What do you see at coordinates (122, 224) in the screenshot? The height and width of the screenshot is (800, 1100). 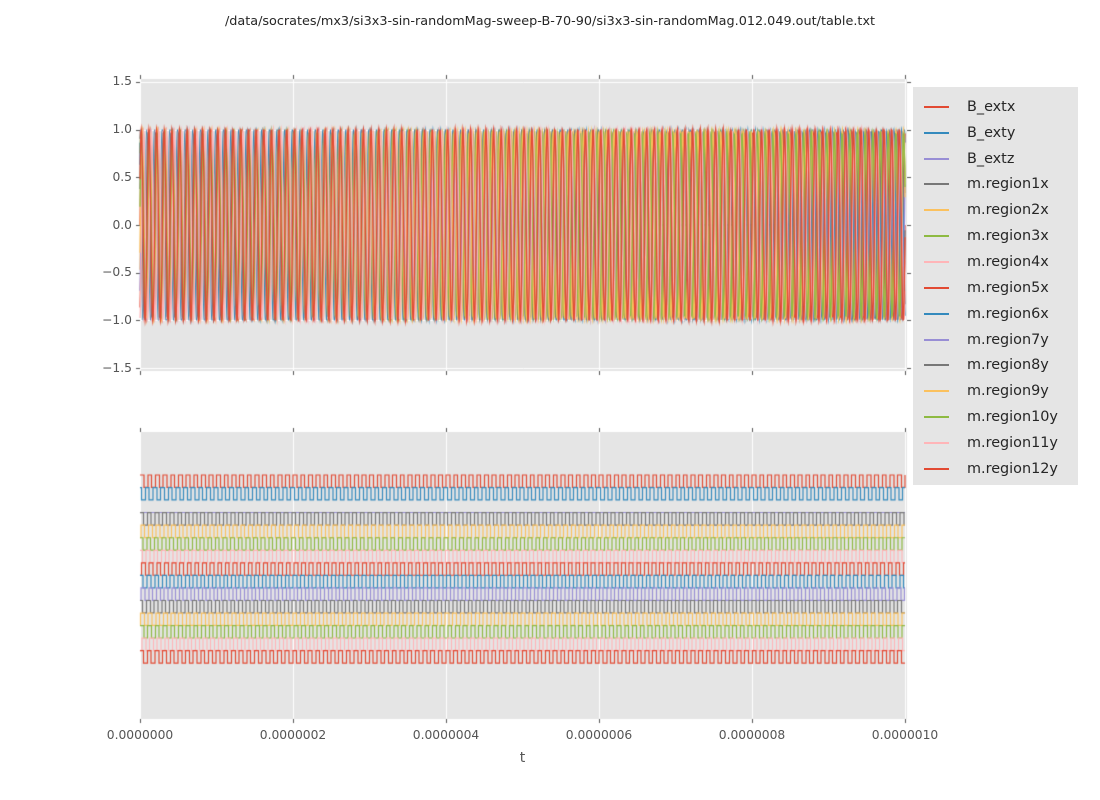 I see `y-tick-label: 0.0` at bounding box center [122, 224].